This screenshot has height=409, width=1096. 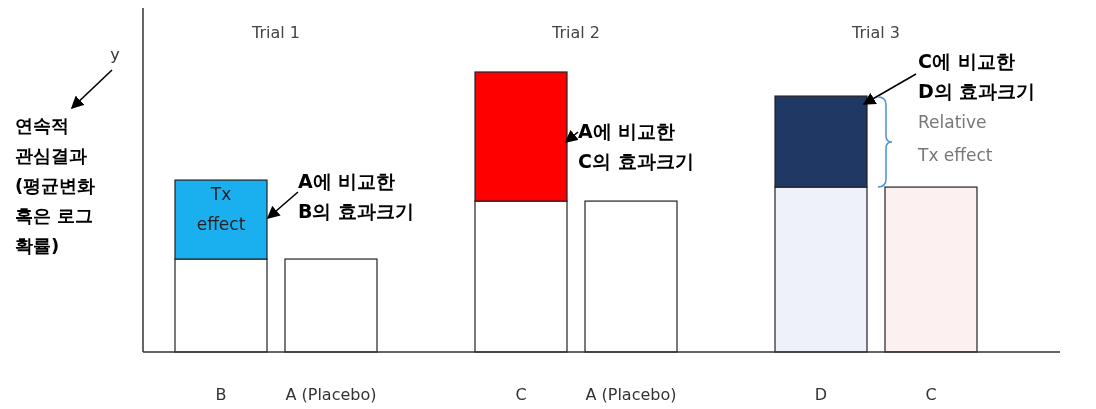 What do you see at coordinates (575, 32) in the screenshot?
I see `text: Trial 2` at bounding box center [575, 32].